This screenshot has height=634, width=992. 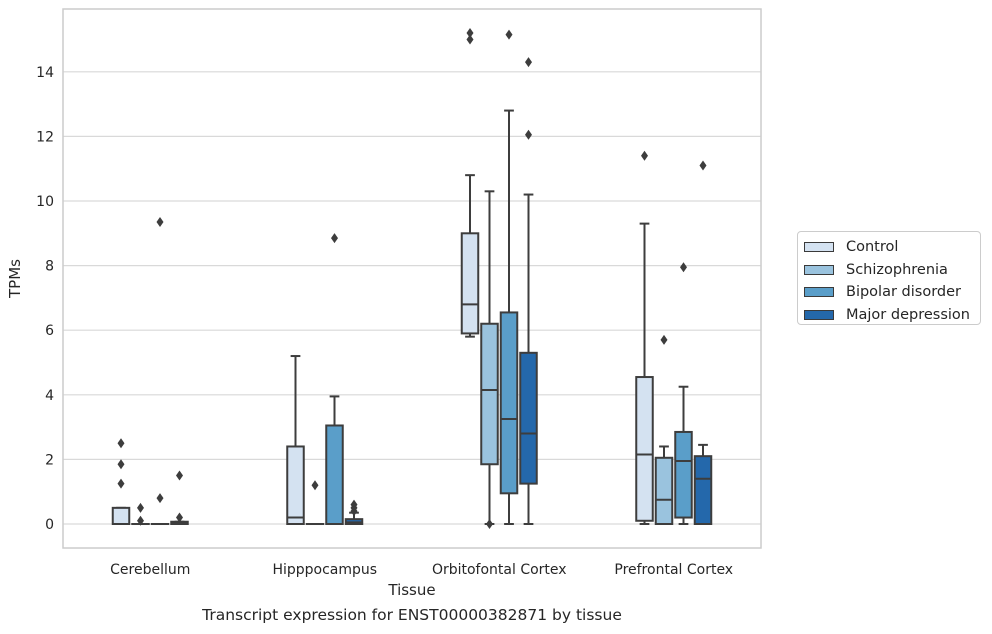 What do you see at coordinates (45, 299) in the screenshot?
I see `y-tick-labels: 0 2 4 6 8 10 12 14` at bounding box center [45, 299].